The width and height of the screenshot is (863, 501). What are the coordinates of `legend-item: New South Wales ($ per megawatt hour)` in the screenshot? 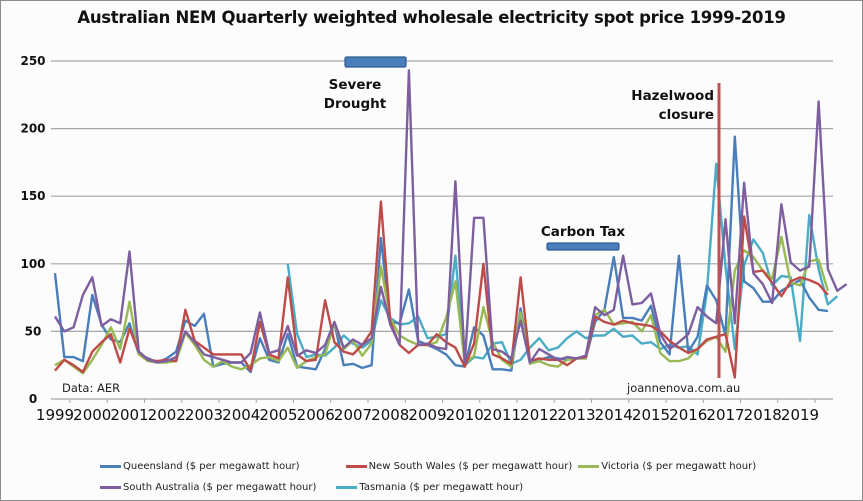 It's located at (459, 466).